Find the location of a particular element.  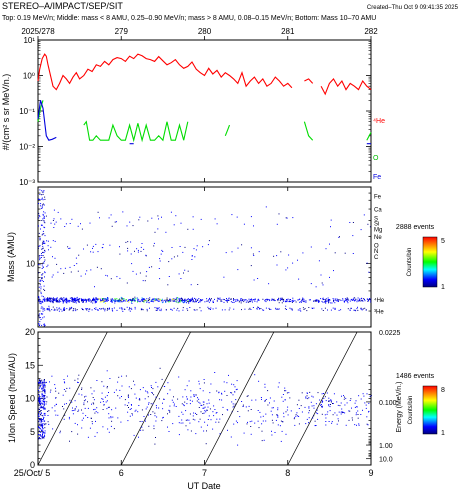

velocity-xtick-label: 9 is located at coordinates (370, 473).